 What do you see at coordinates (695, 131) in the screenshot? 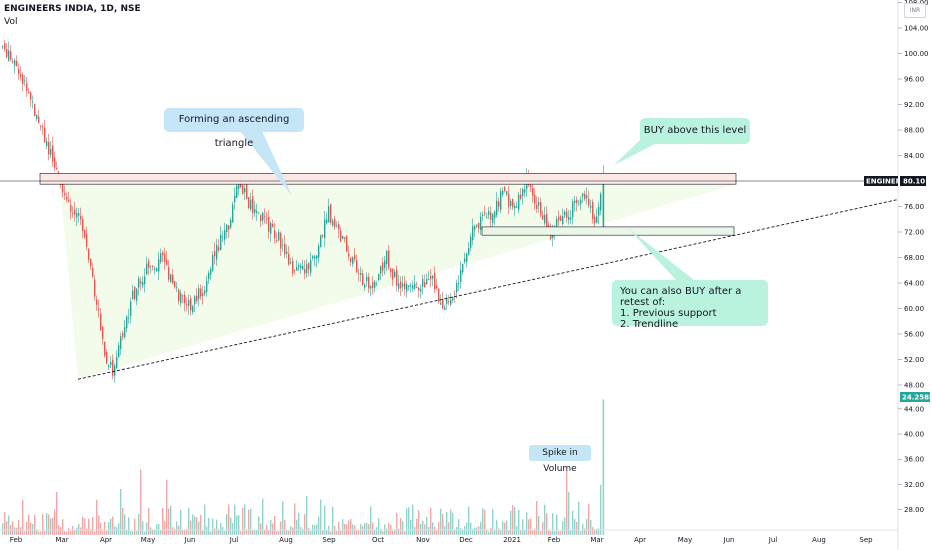
I see `buy-above-callout: BUY above this level` at bounding box center [695, 131].